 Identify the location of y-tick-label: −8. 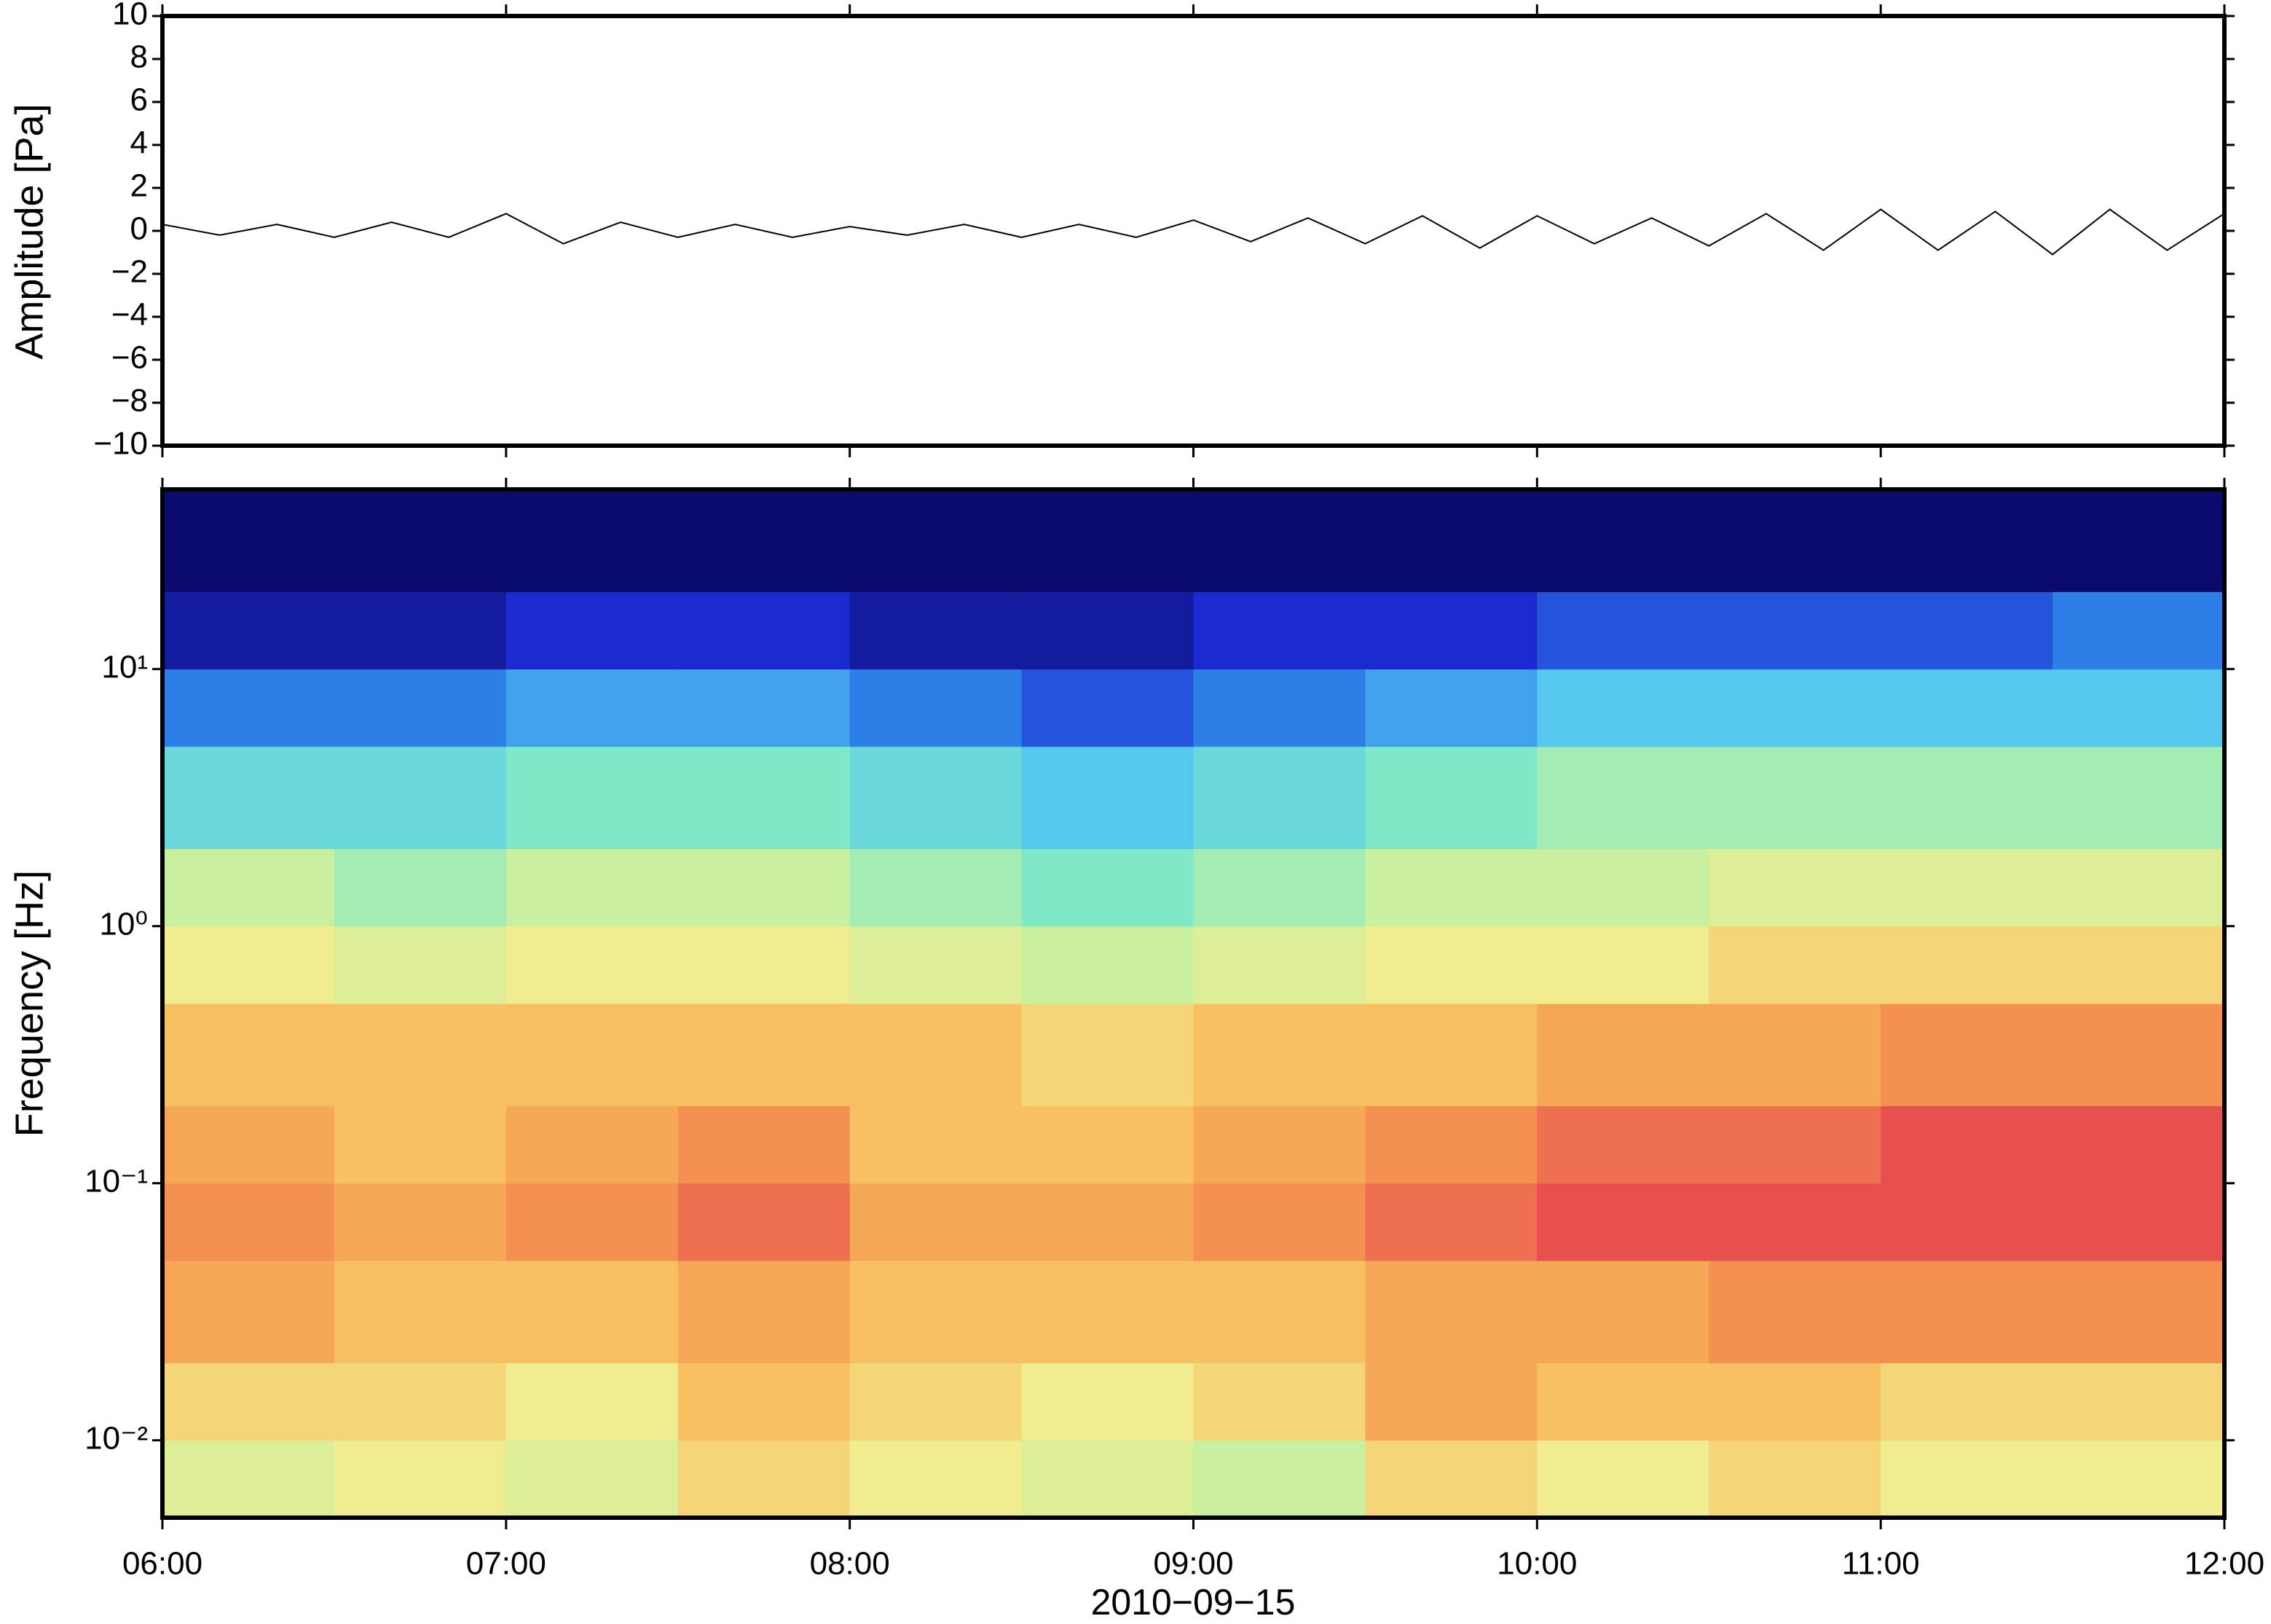
(129, 401).